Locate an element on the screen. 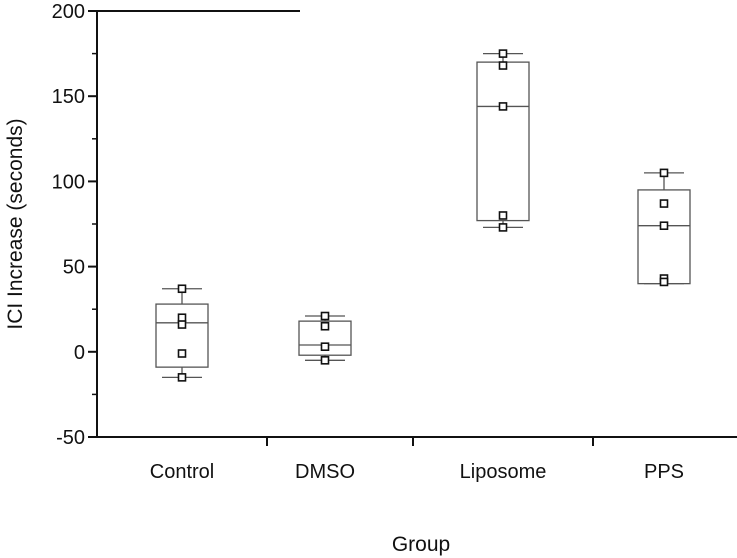  y-tick-label: 50 is located at coordinates (74, 268).